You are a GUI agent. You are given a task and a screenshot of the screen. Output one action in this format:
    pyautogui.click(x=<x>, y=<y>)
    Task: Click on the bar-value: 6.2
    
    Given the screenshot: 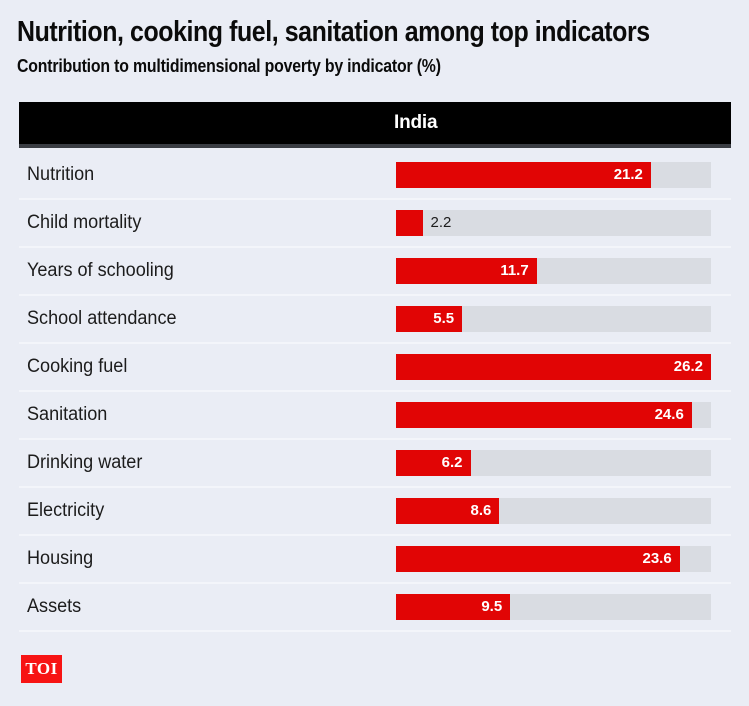 What is the action you would take?
    pyautogui.click(x=452, y=462)
    